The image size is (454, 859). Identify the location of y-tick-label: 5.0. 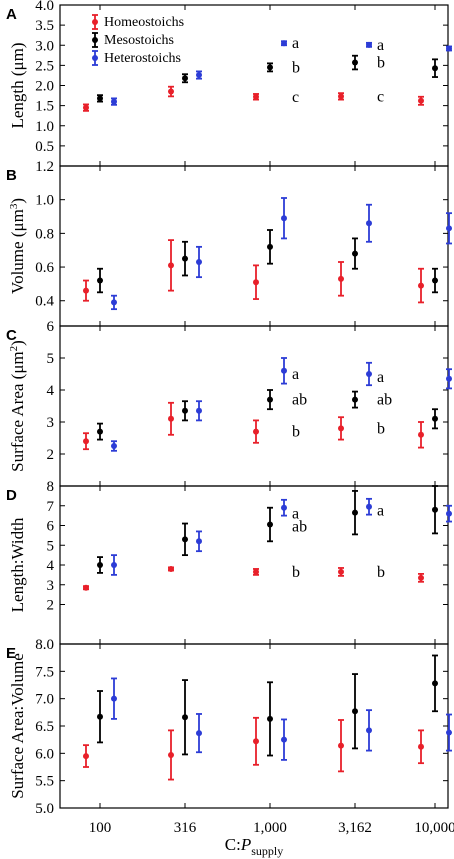
(44, 809).